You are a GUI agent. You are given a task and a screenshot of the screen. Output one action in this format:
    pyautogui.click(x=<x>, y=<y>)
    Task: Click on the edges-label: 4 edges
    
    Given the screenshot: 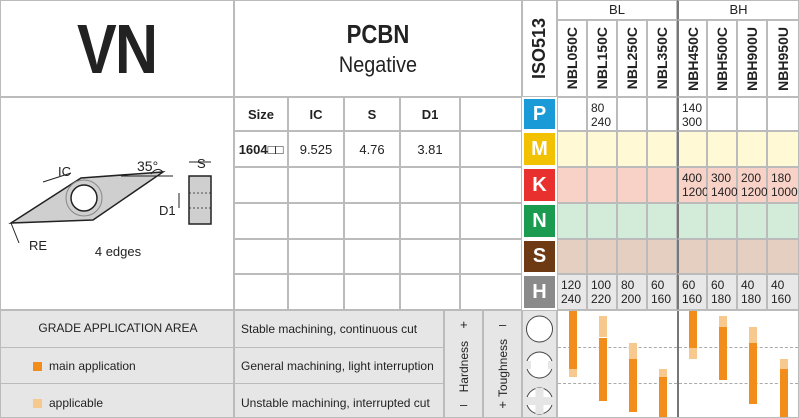 What is the action you would take?
    pyautogui.click(x=118, y=251)
    